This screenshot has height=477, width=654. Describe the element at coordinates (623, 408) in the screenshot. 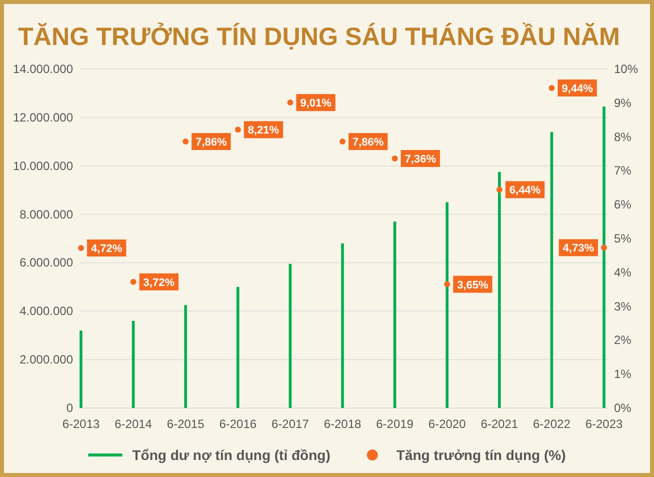

I see `y2-tick-label: 0%` at that location.